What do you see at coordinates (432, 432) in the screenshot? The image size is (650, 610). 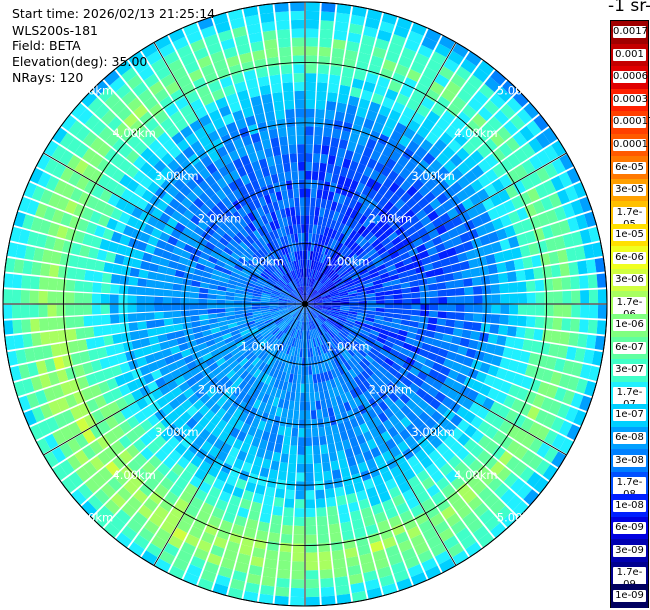 I see `ring-label: 3.00km` at bounding box center [432, 432].